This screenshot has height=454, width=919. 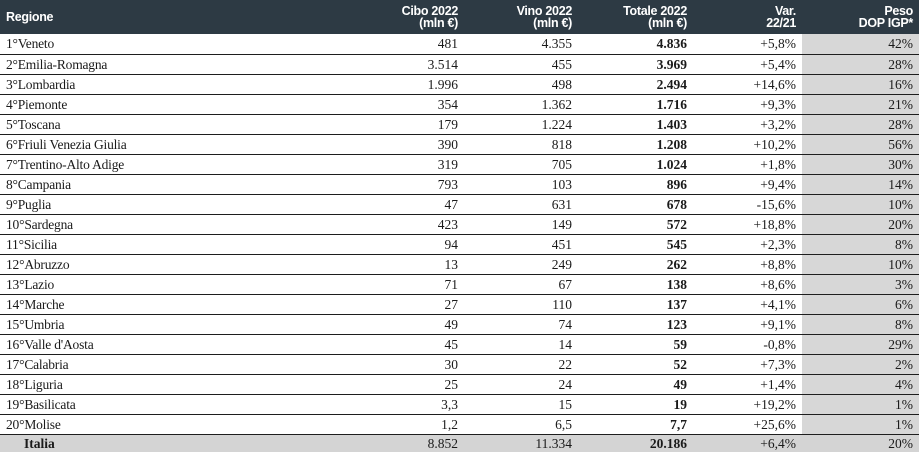 What do you see at coordinates (521, 17) in the screenshot?
I see `header-vino: Vino 2022 (mln €)` at bounding box center [521, 17].